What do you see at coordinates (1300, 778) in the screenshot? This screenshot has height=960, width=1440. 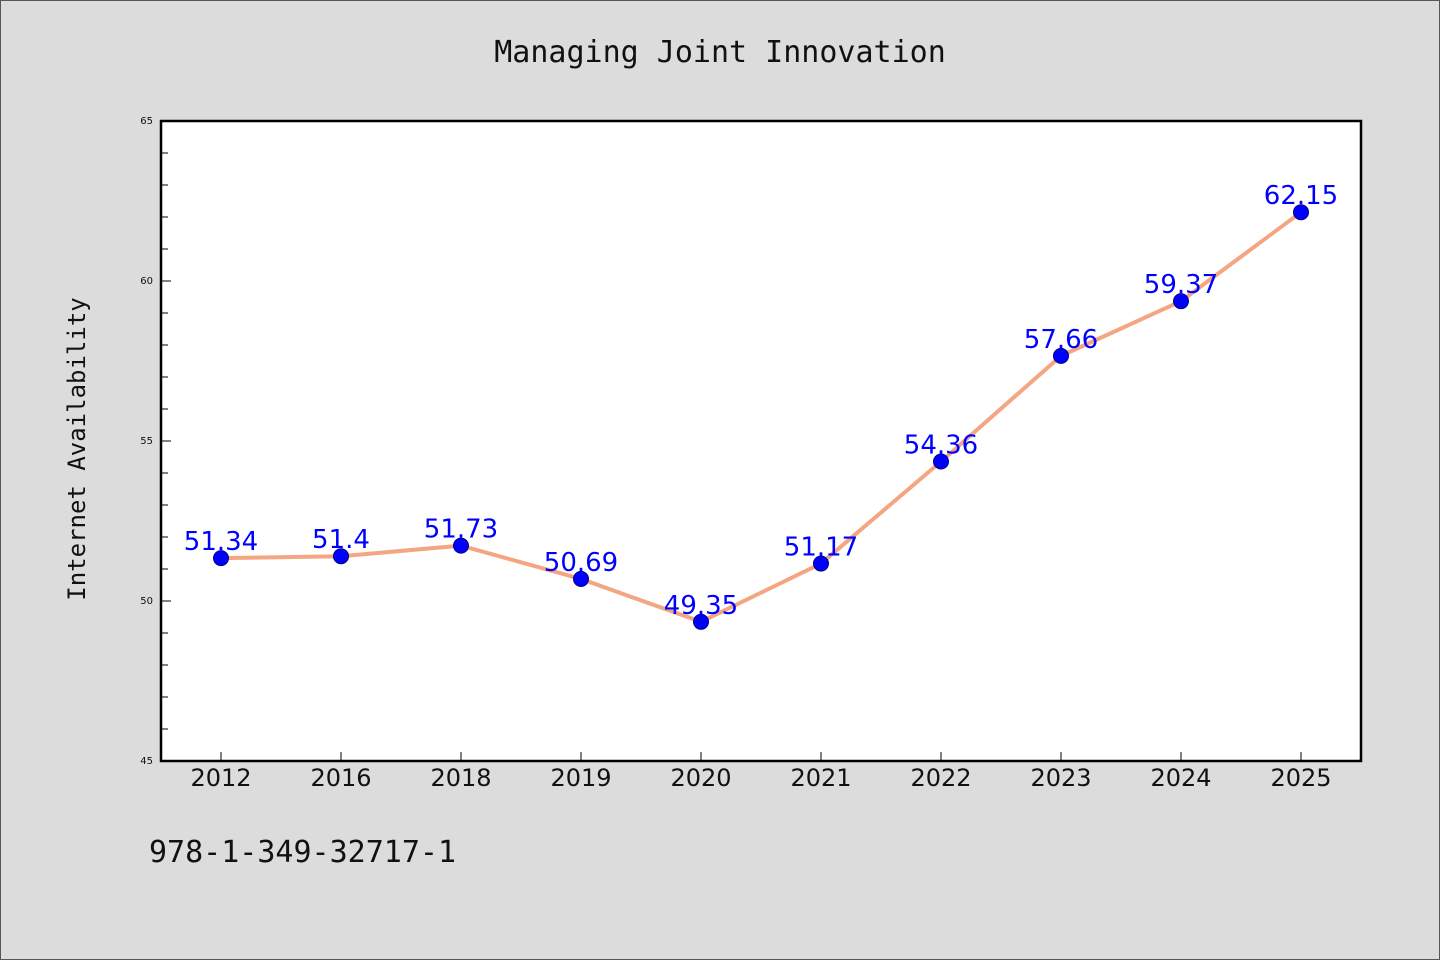 I see `x-tick-label: 2025` at bounding box center [1300, 778].